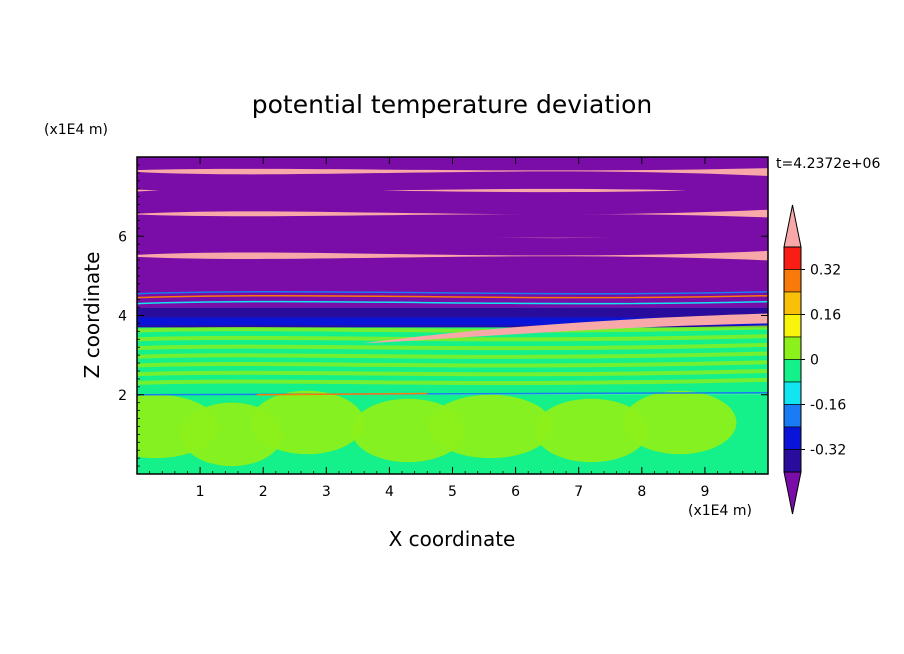 Image resolution: width=904 pixels, height=654 pixels. What do you see at coordinates (389, 492) in the screenshot?
I see `x-tick-label: 4` at bounding box center [389, 492].